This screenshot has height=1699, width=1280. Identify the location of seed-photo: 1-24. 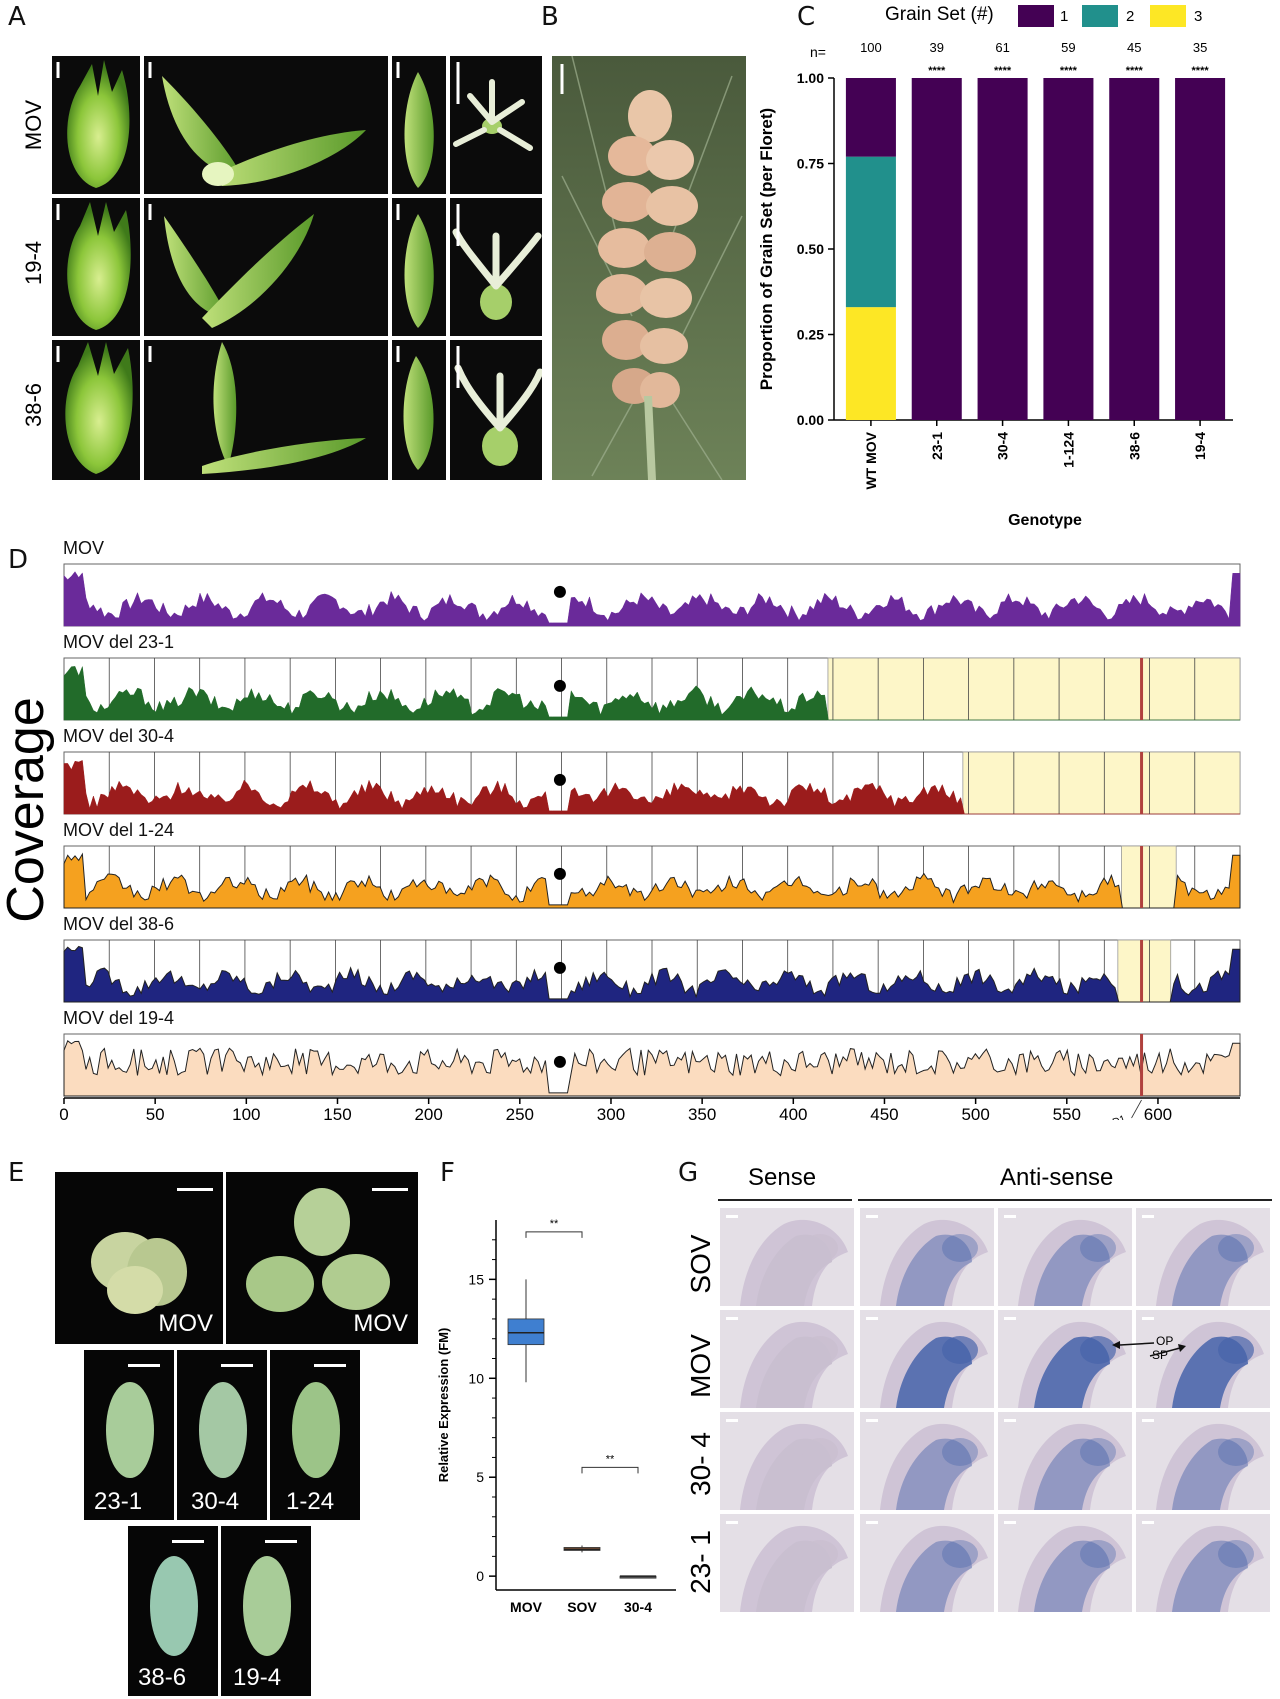
(315, 1435).